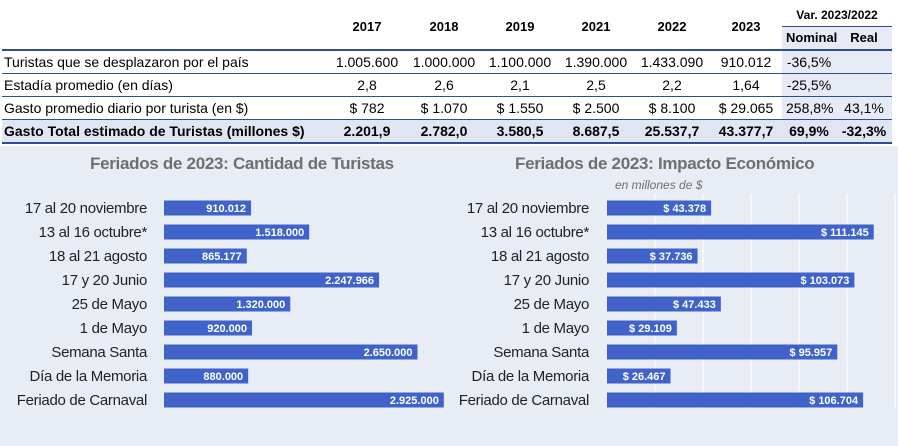 The width and height of the screenshot is (898, 446). Describe the element at coordinates (367, 108) in the screenshot. I see `cell: $ 782` at that location.